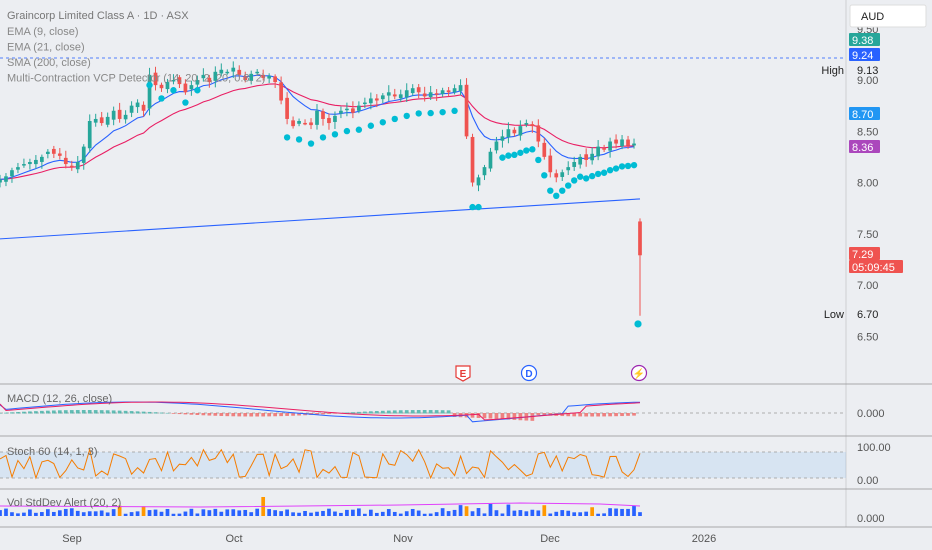 The width and height of the screenshot is (932, 550). Describe the element at coordinates (873, 268) in the screenshot. I see `price-badge-text: 05:09:45` at that location.